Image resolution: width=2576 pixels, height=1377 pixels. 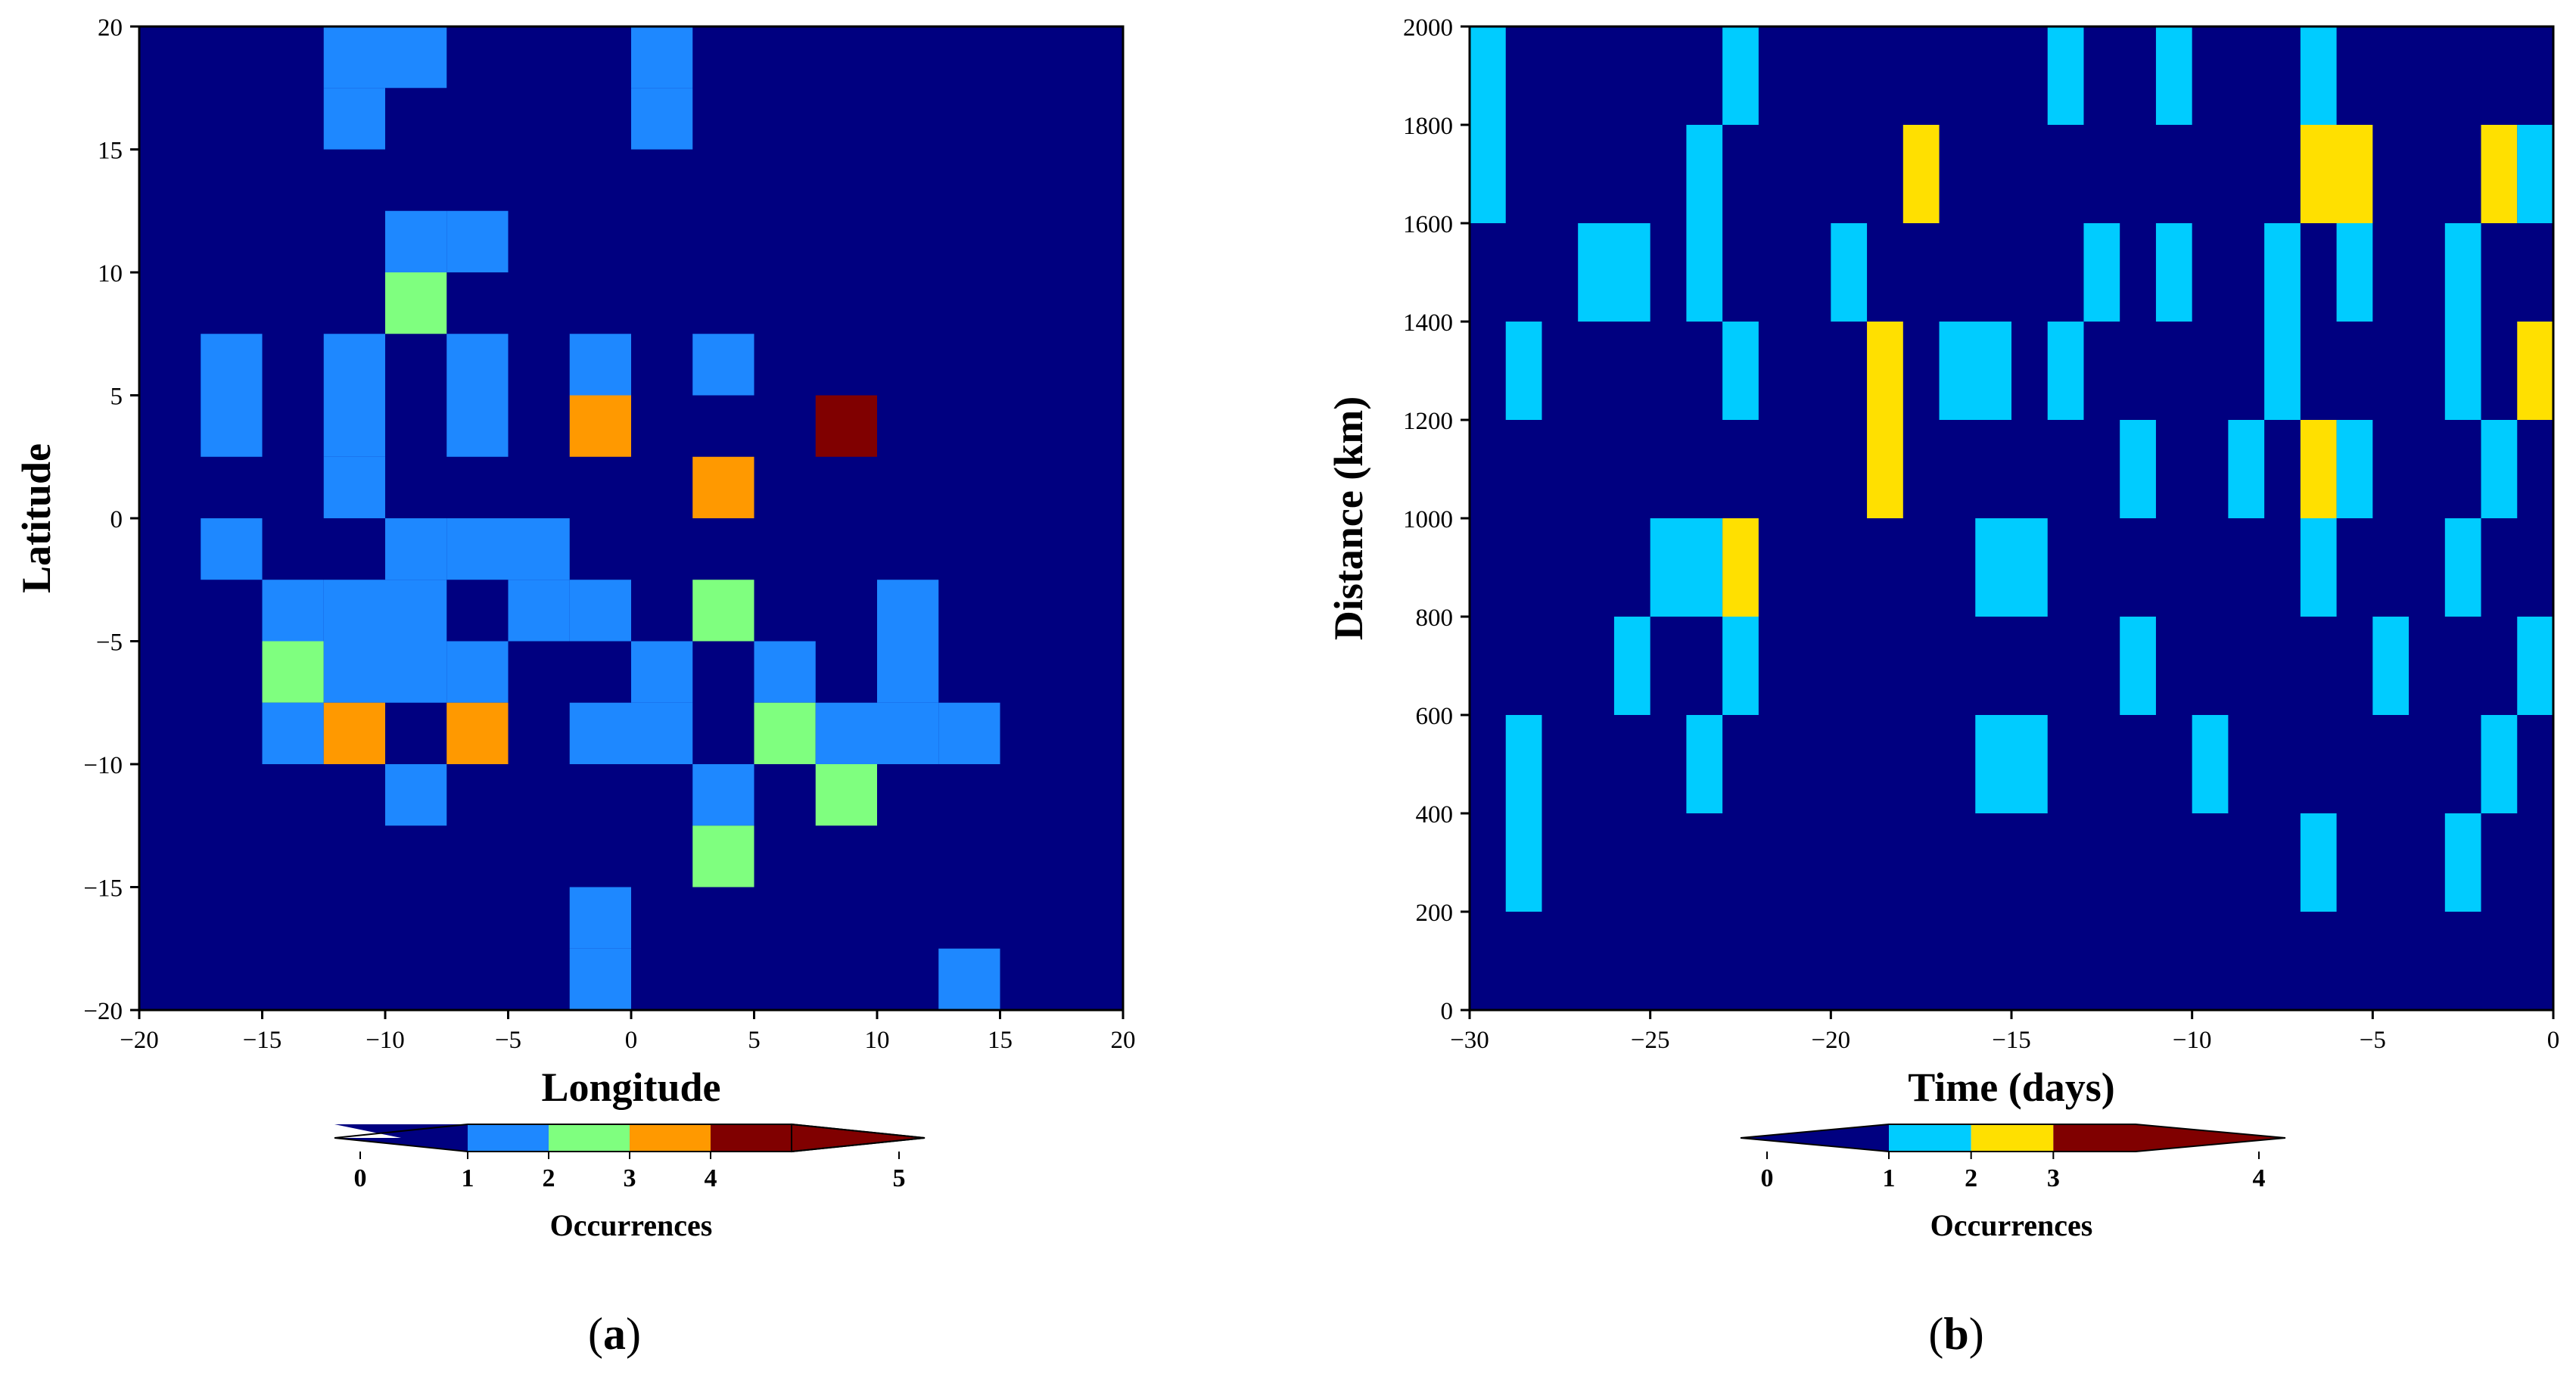 What do you see at coordinates (2553, 1040) in the screenshot?
I see `panel-b-x-tick-label: 0` at bounding box center [2553, 1040].